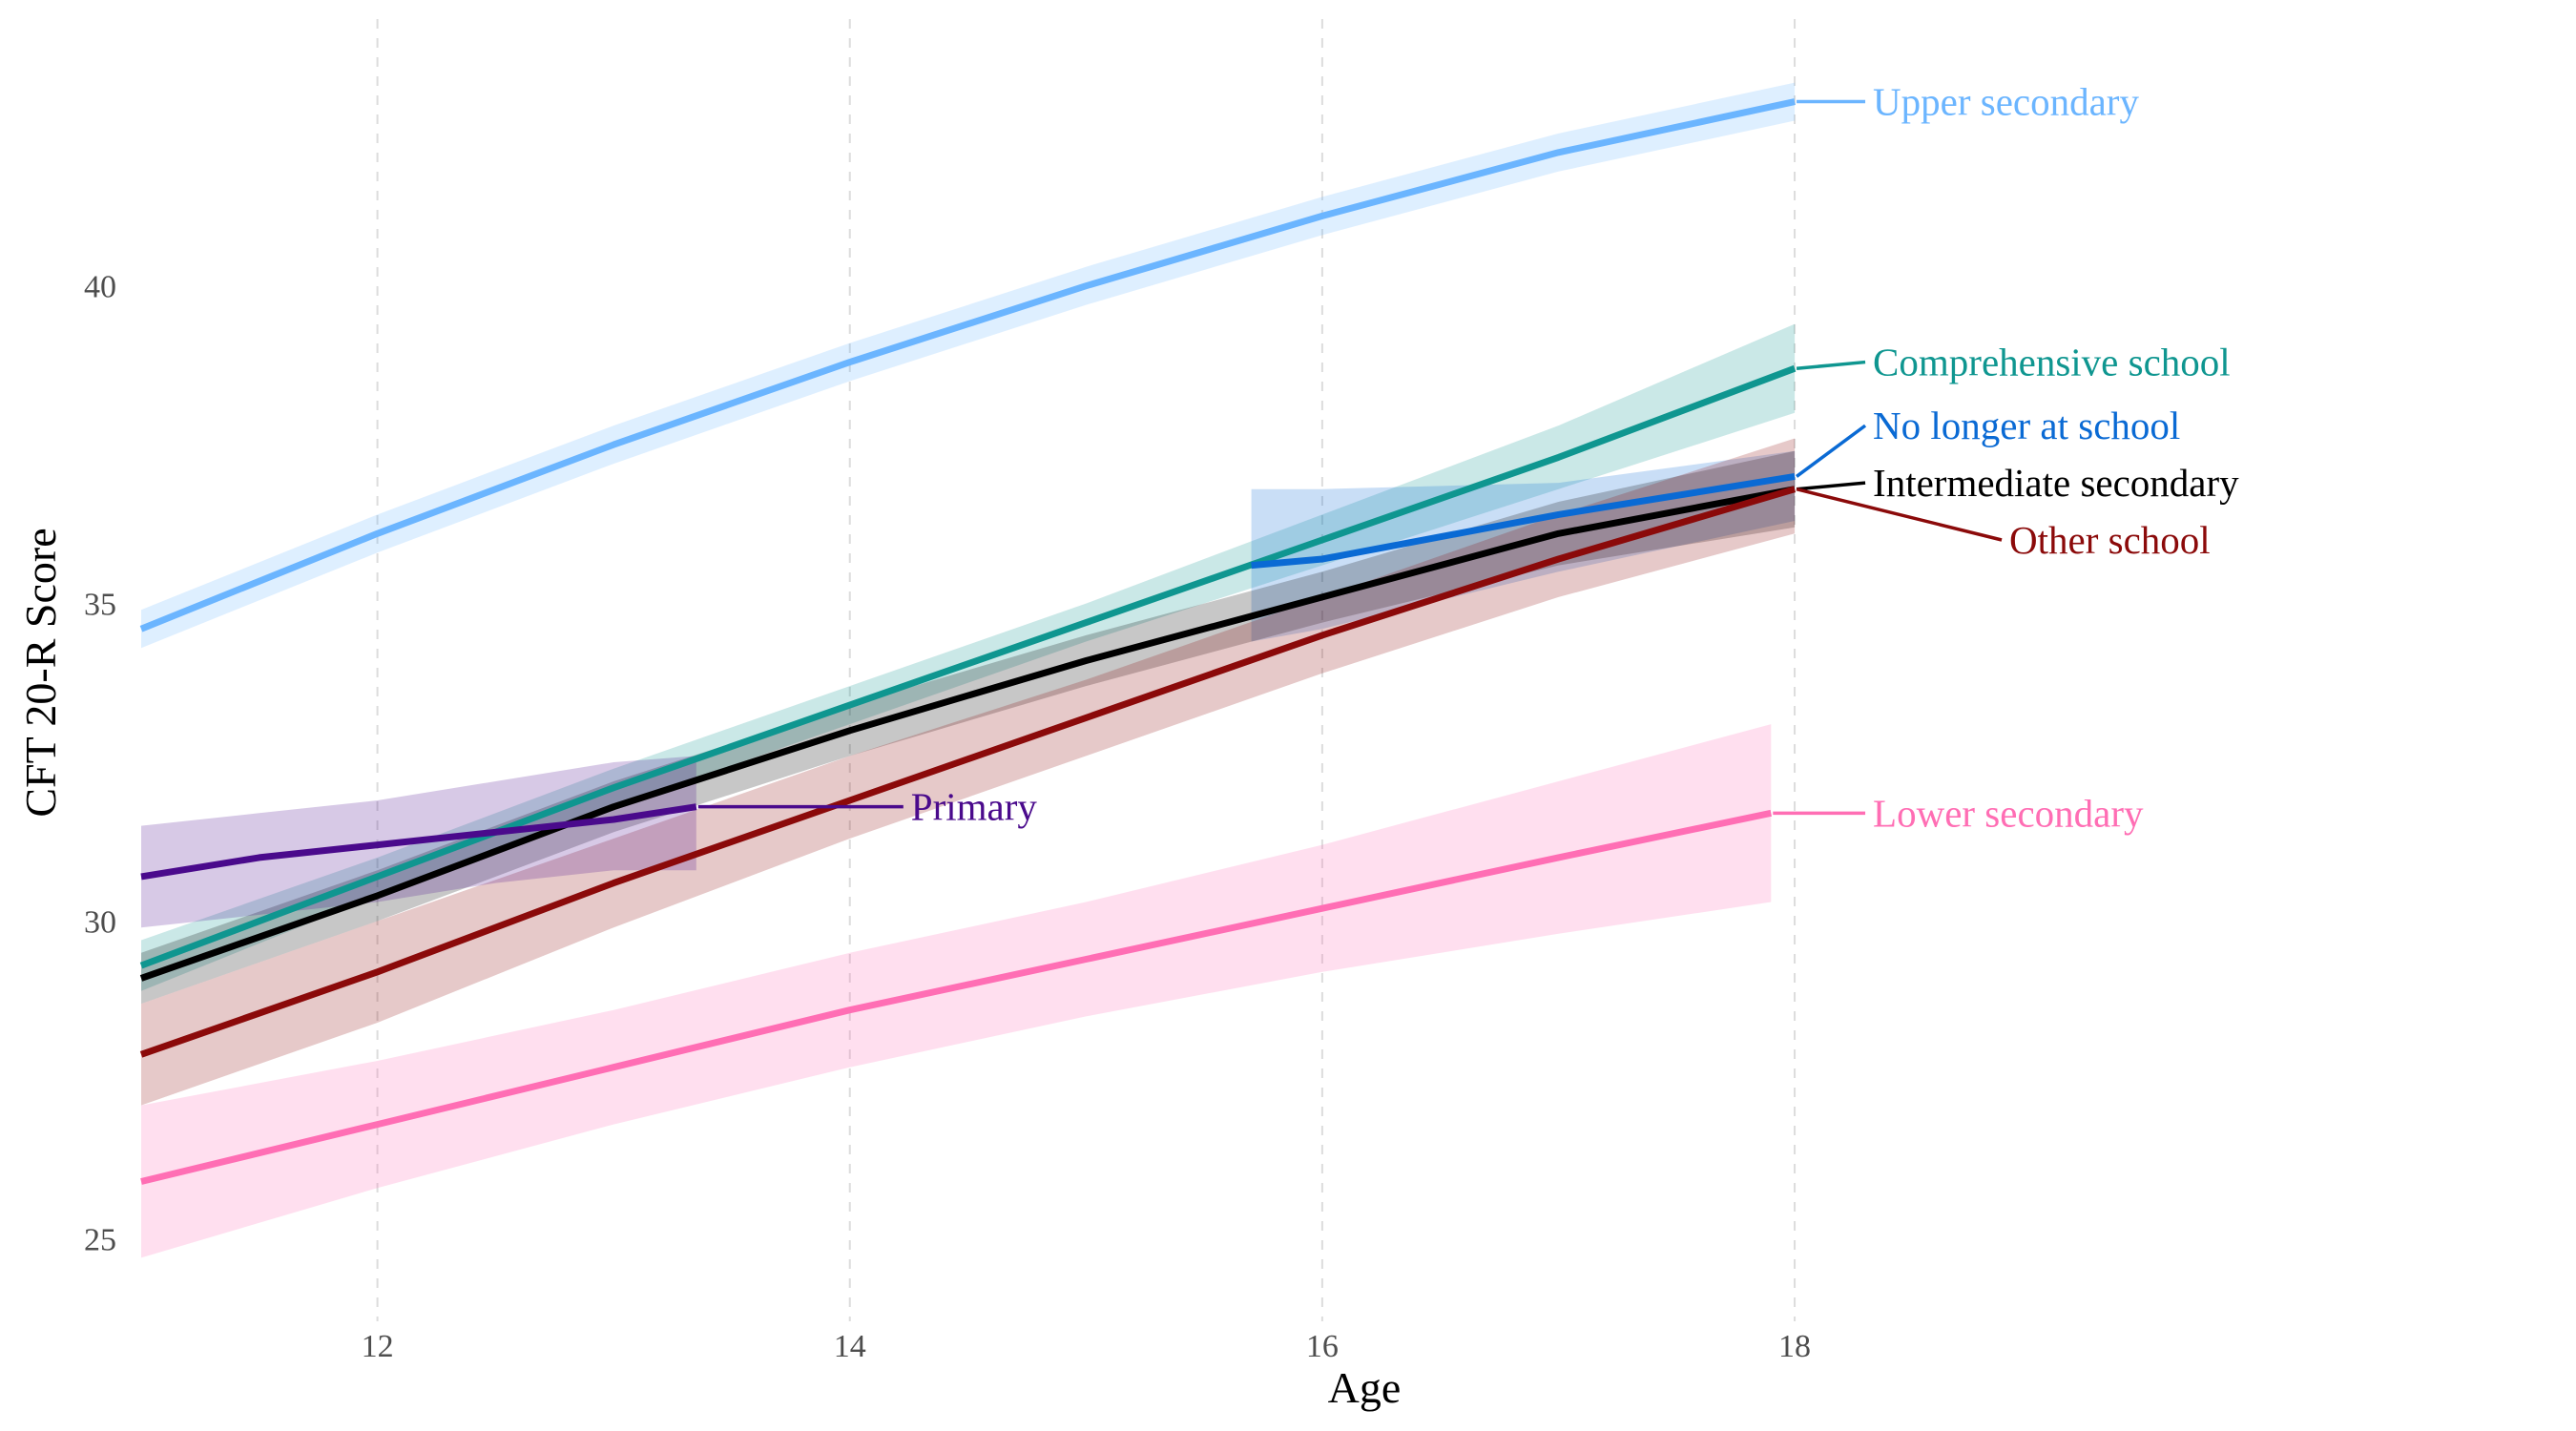 This screenshot has width=2576, height=1431. I want to click on y-tick-label-40: 40, so click(100, 287).